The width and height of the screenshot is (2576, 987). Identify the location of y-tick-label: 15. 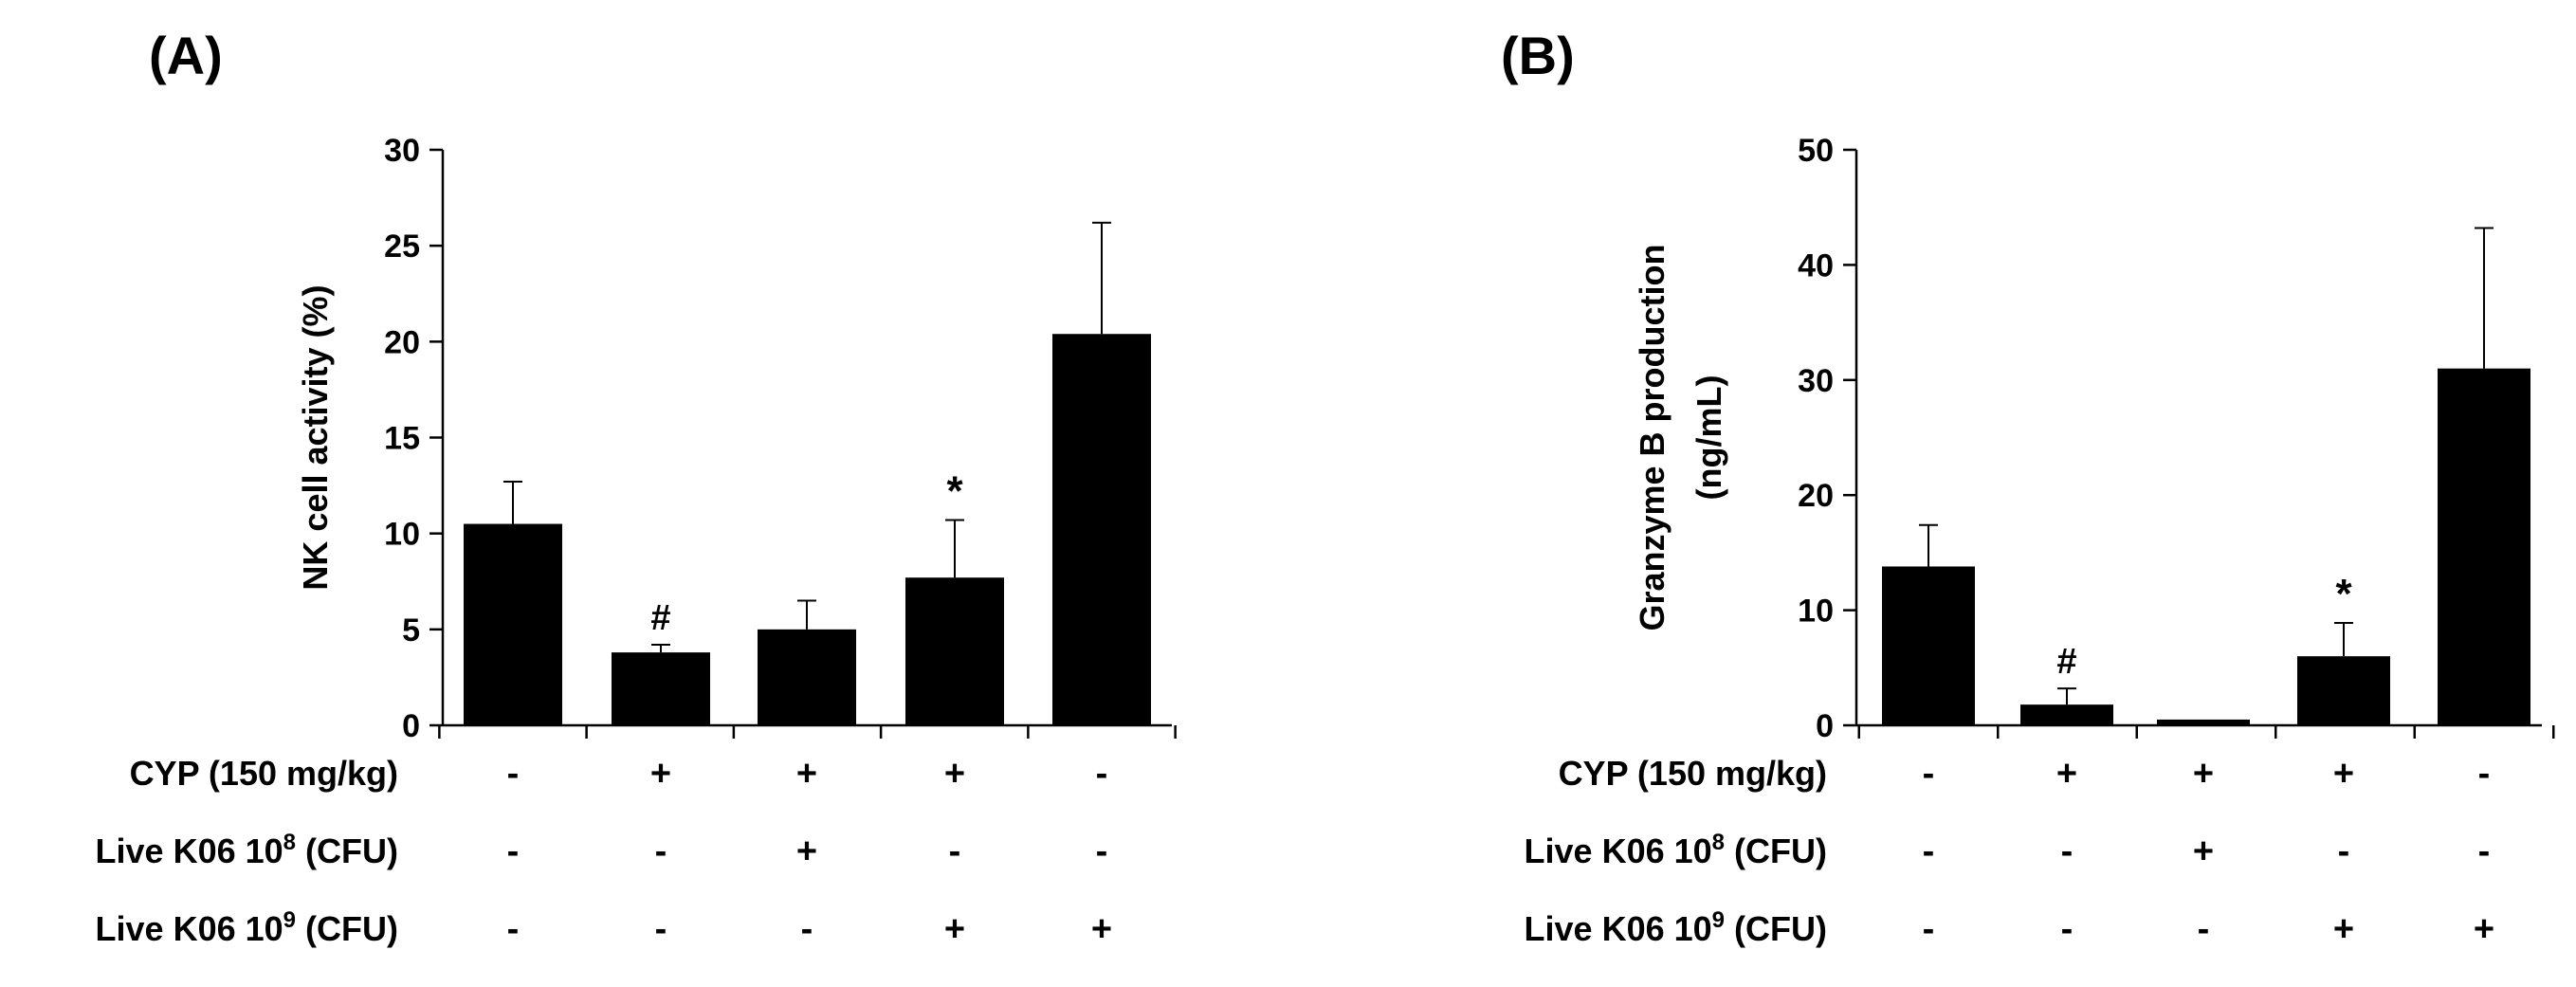
(402, 439).